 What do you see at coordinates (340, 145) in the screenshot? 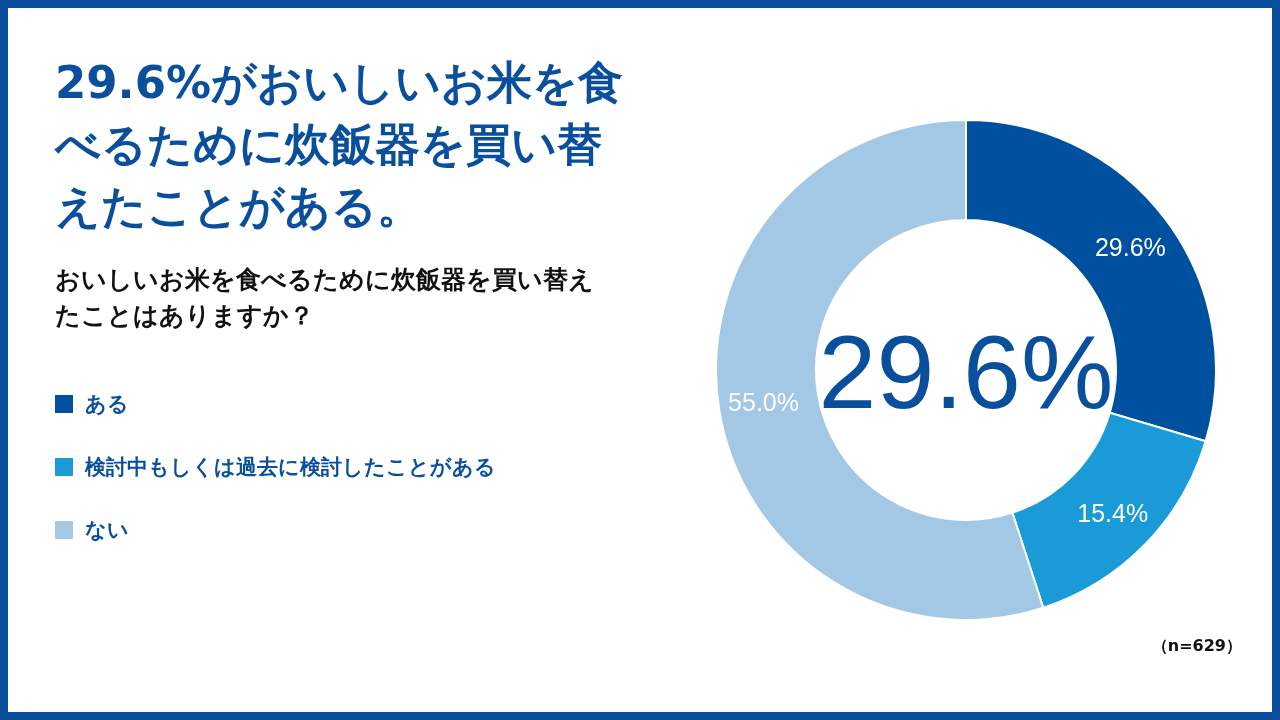
I see `chart-title: 29.6%がおいしいお米を食べるために炊飯器を買い替えたことがある。` at bounding box center [340, 145].